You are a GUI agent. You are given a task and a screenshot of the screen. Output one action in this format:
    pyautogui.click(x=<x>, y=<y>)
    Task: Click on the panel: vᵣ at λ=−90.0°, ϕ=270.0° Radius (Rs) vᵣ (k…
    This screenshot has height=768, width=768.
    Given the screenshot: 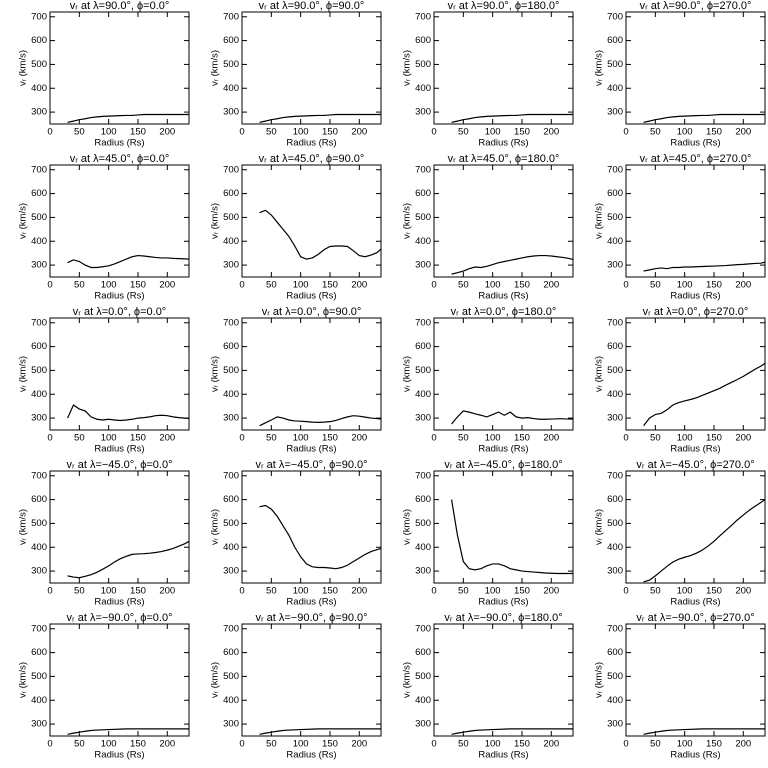 What is the action you would take?
    pyautogui.click(x=680, y=686)
    